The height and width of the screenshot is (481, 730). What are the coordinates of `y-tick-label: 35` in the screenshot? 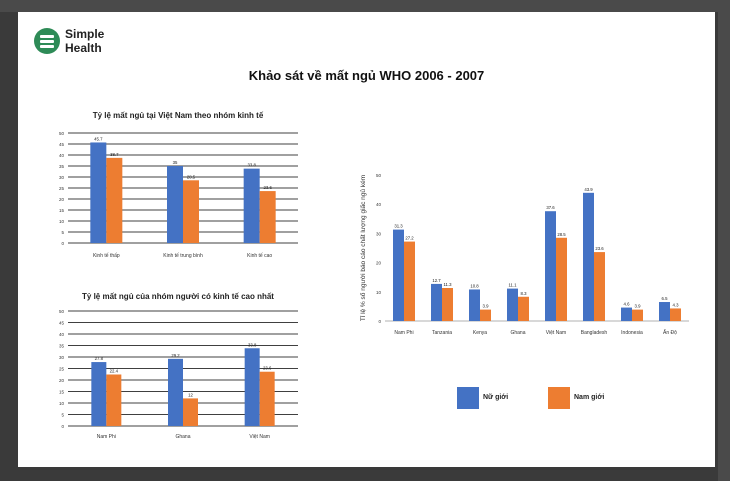 It's located at (62, 346).